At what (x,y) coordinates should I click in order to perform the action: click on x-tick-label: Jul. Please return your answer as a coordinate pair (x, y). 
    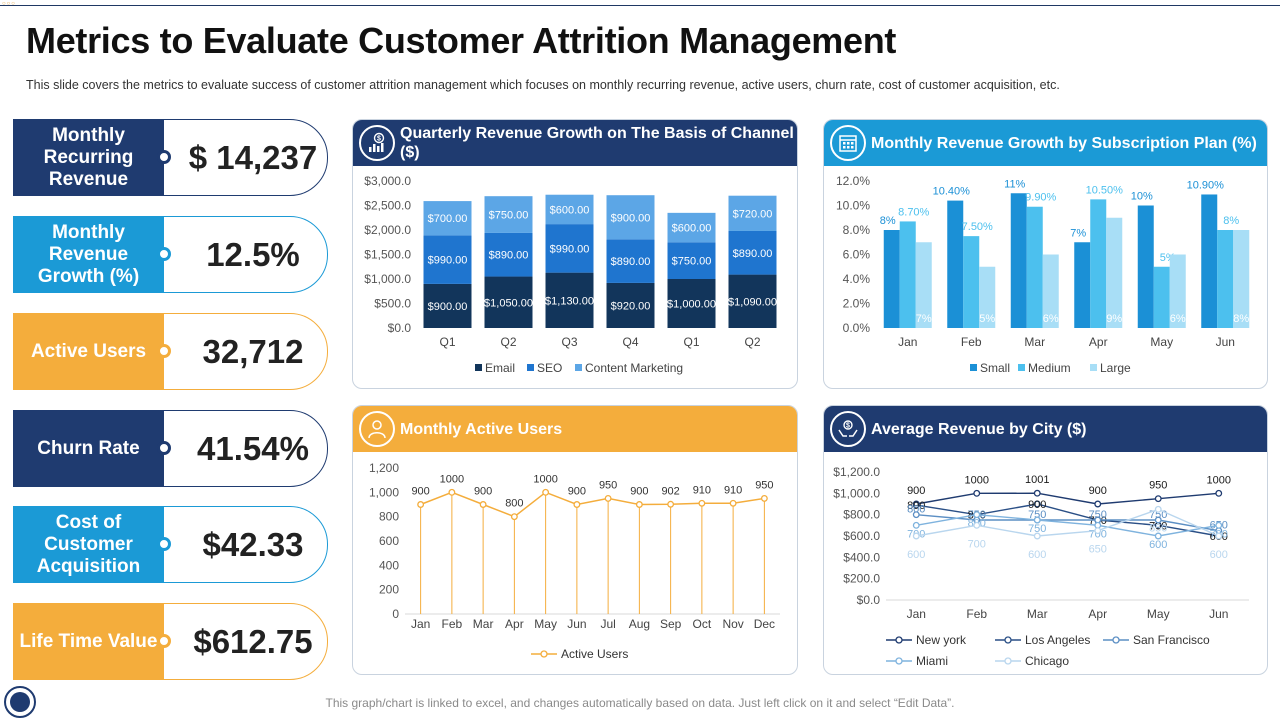
    Looking at the image, I should click on (607, 624).